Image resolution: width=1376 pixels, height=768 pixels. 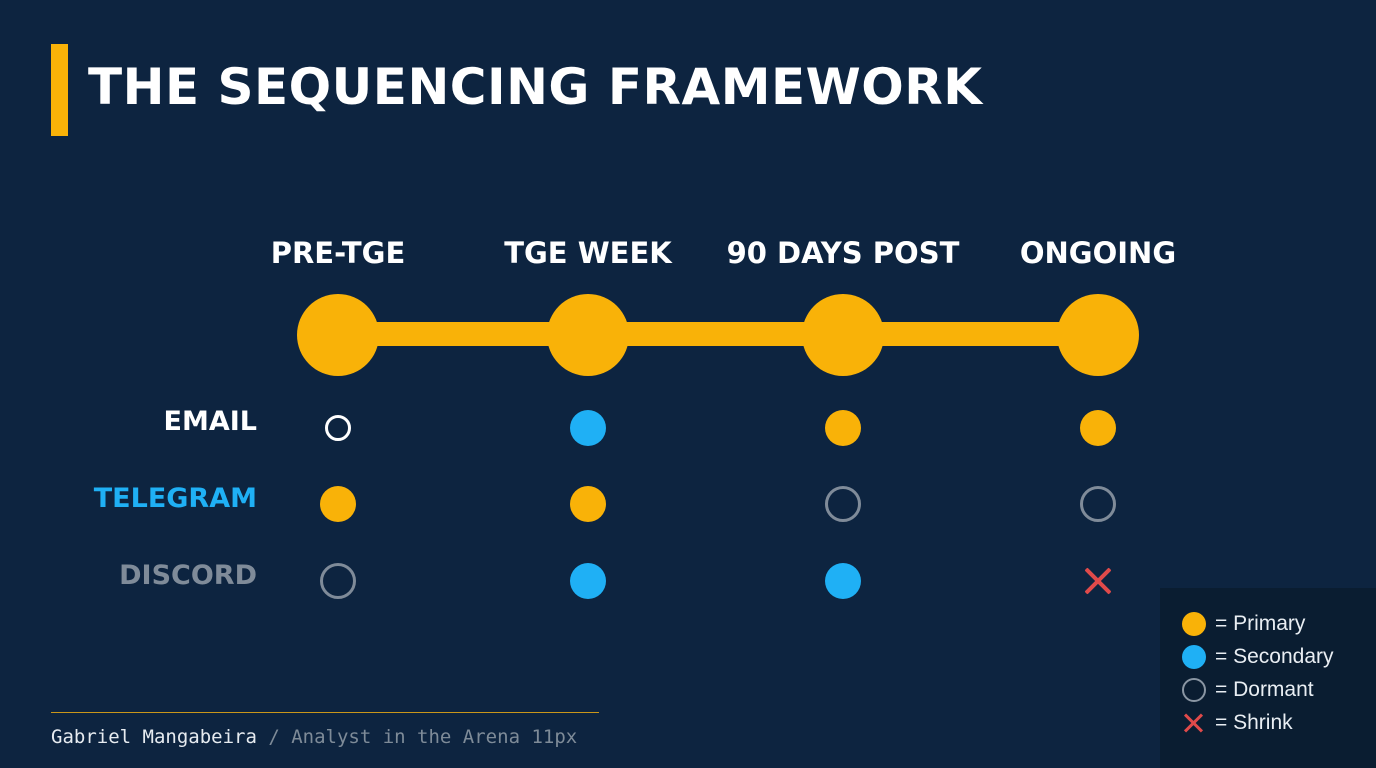 I want to click on row-label-discord: DISCORD, so click(x=188, y=575).